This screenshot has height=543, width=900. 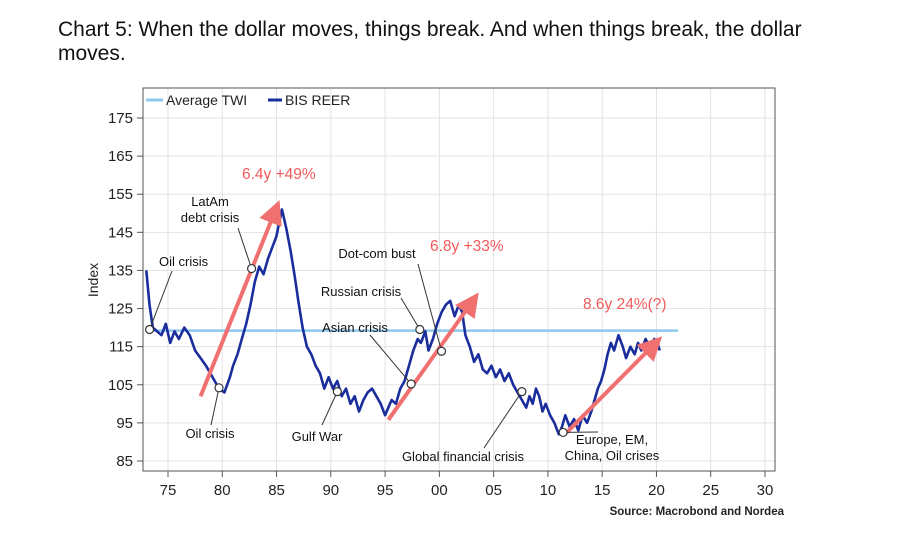 I want to click on trend-label: 8.6y 24%(?), so click(x=625, y=304).